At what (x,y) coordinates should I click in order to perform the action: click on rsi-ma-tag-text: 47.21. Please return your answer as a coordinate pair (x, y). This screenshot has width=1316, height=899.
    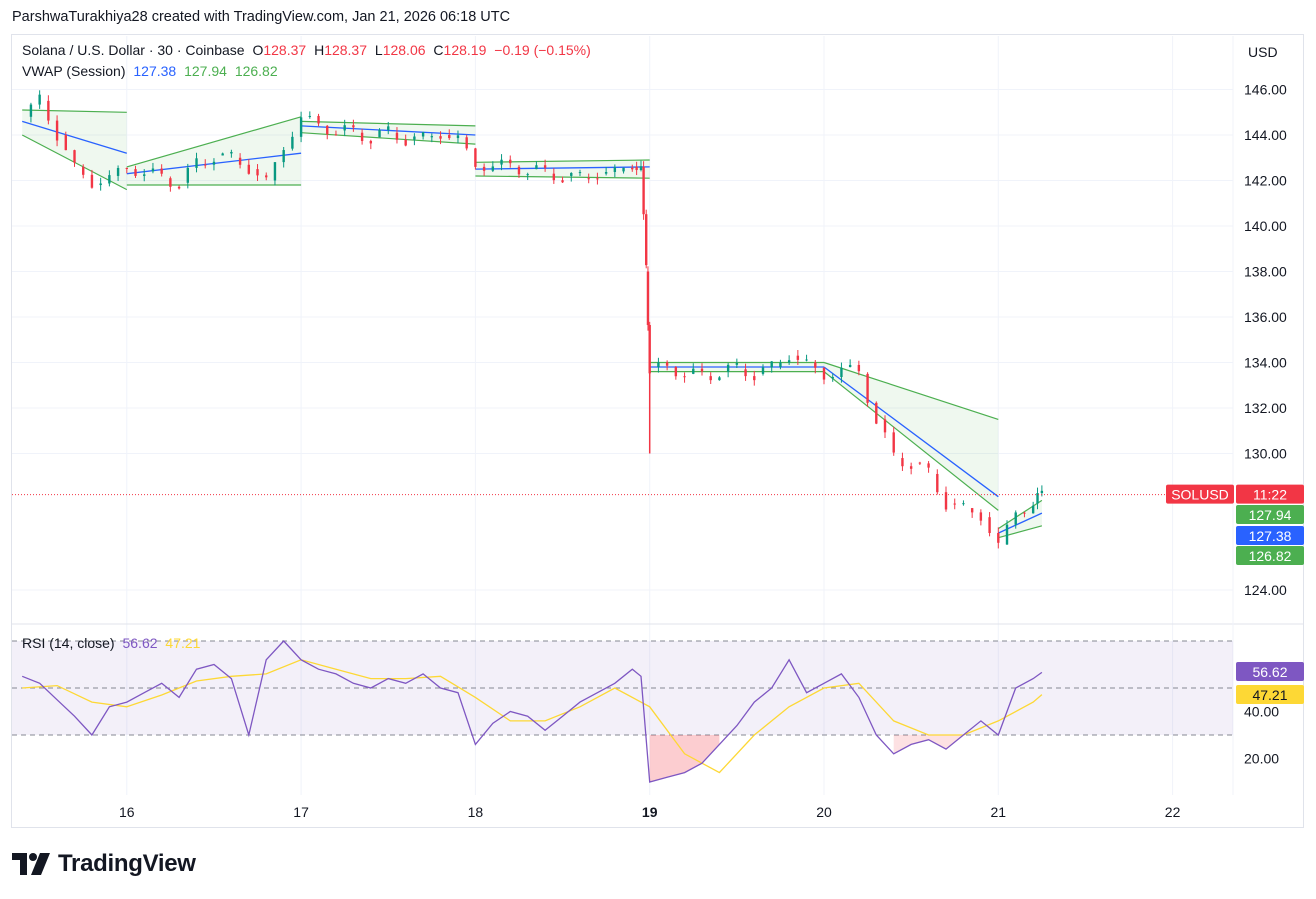
    Looking at the image, I should click on (1269, 695).